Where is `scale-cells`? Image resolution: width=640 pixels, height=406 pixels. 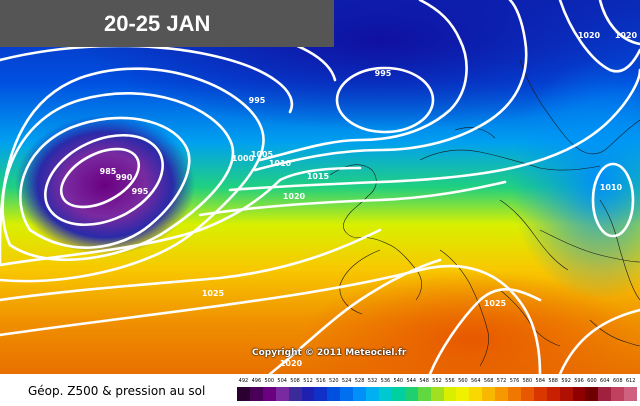
scale-cells is located at coordinates (437, 394).